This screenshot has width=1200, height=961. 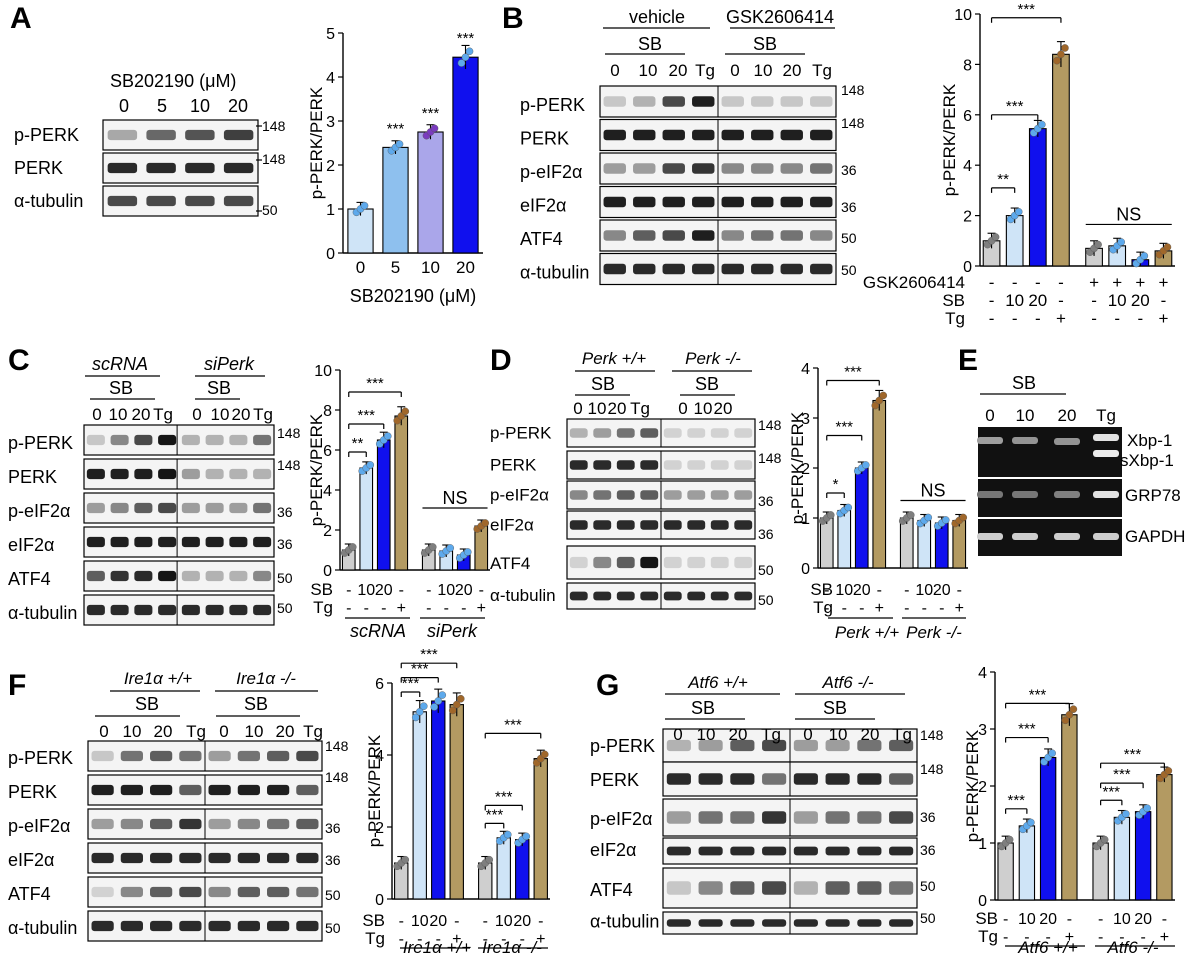 What do you see at coordinates (713, 358) in the screenshot?
I see `group-label: Perk -/-` at bounding box center [713, 358].